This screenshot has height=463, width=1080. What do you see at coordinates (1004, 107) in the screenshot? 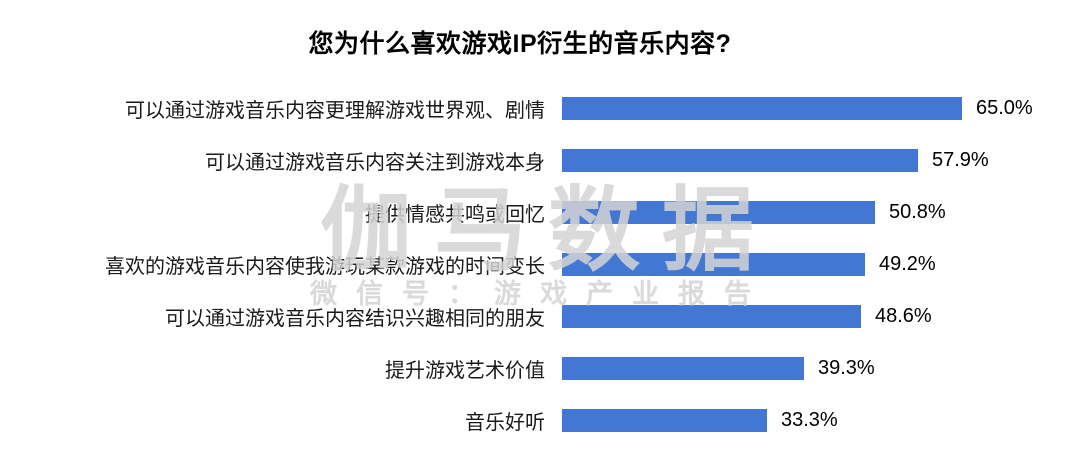
I see `value-label: 65.0%` at bounding box center [1004, 107].